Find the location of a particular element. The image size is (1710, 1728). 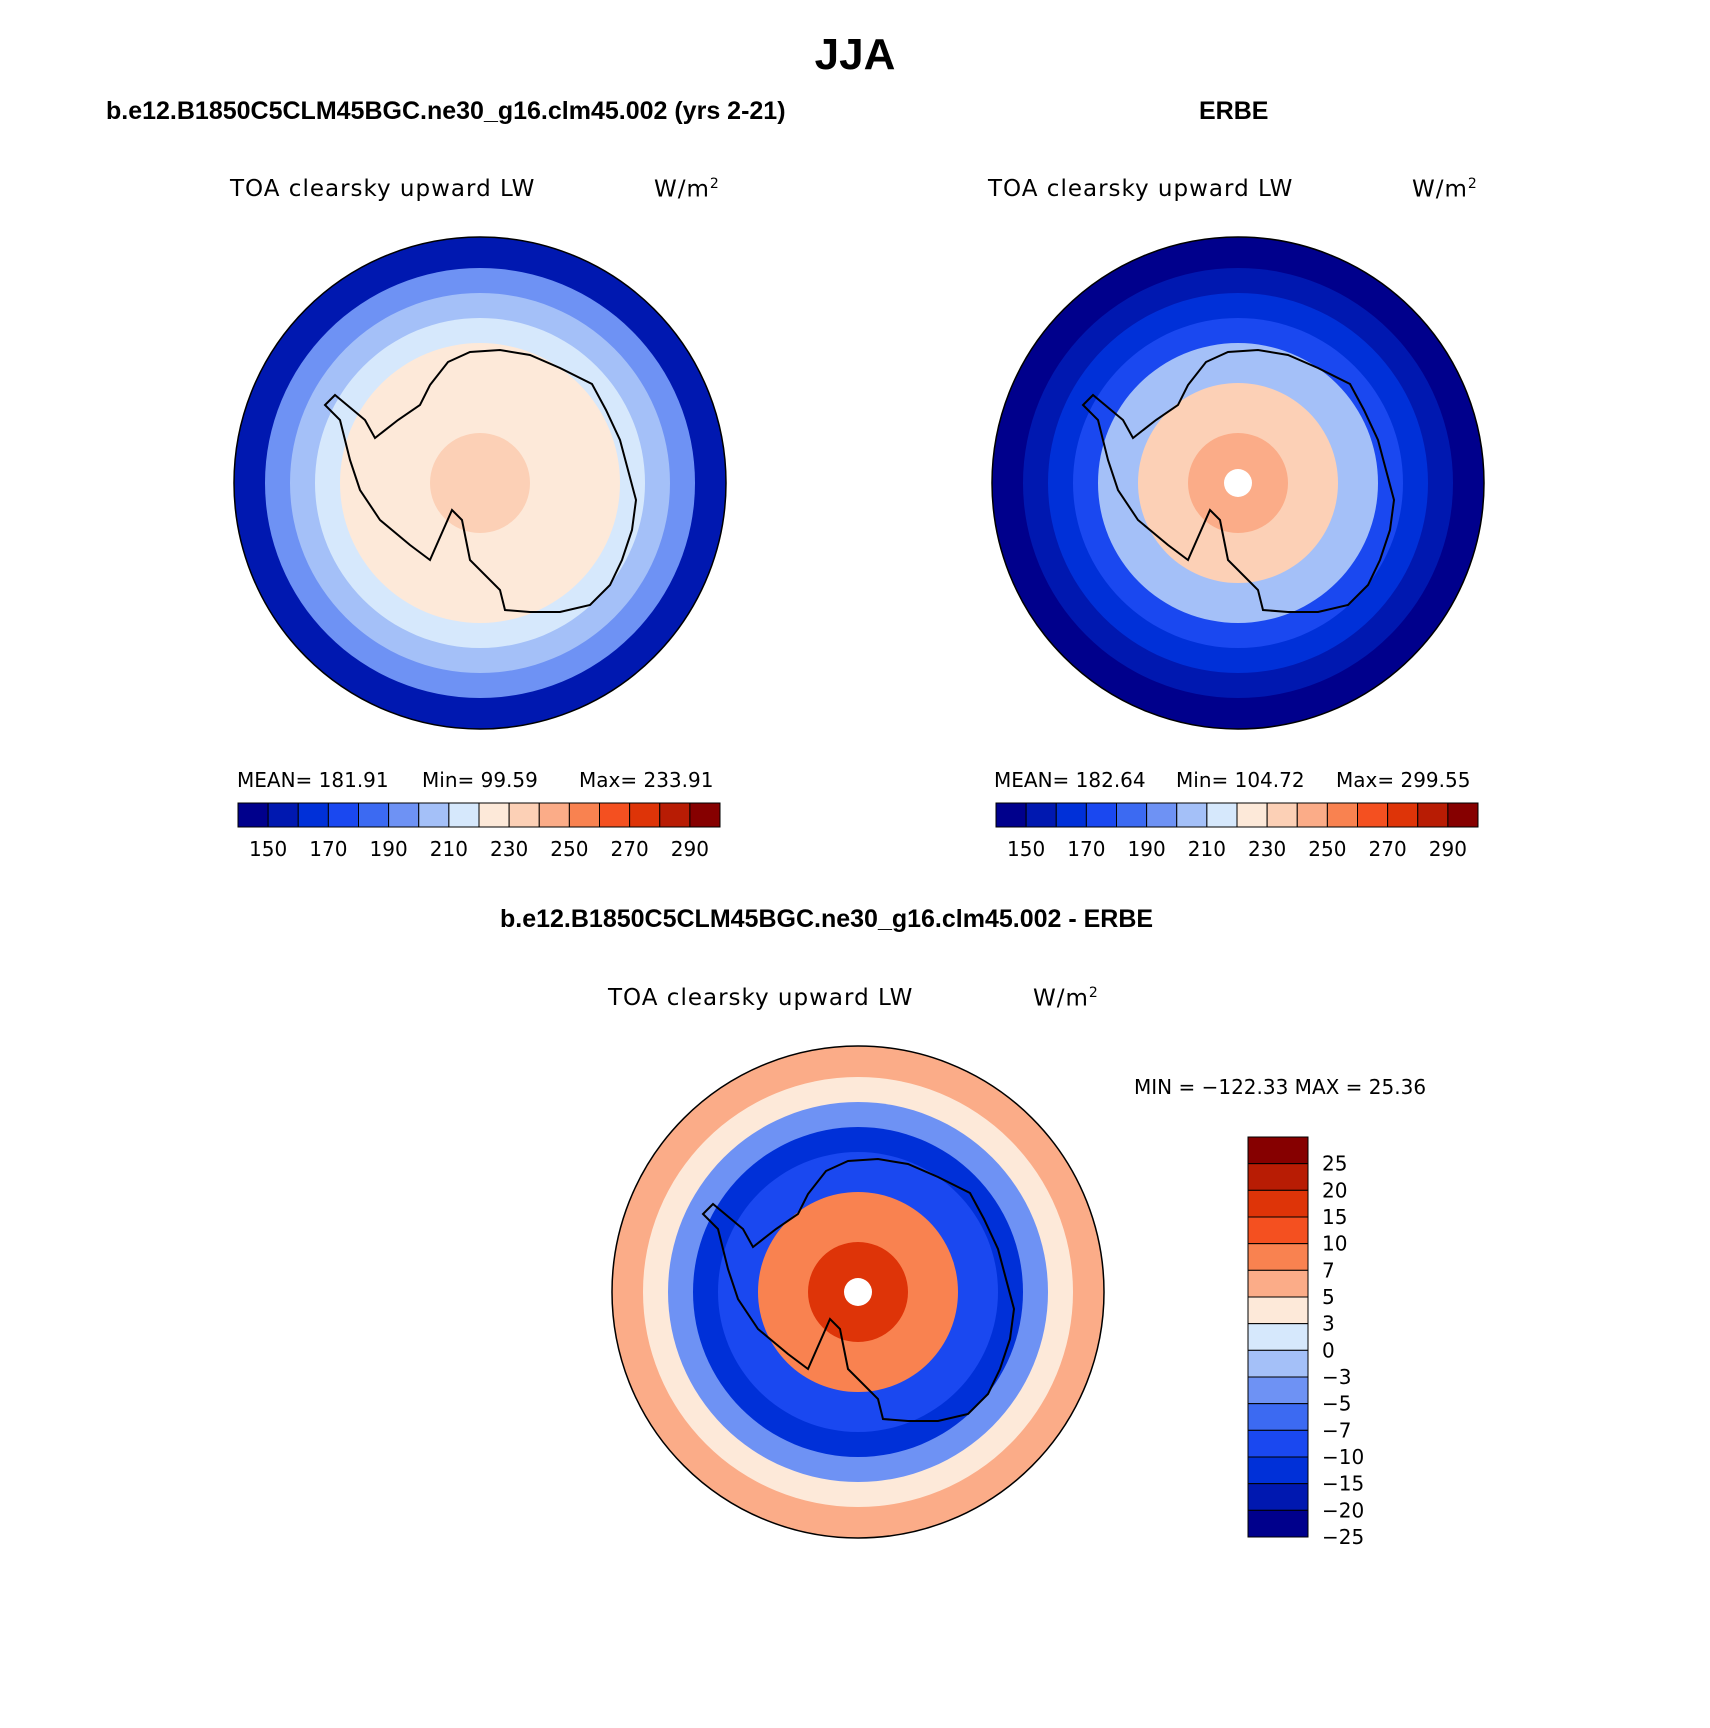

colorbar-tick-label: 20 is located at coordinates (1334, 1190).